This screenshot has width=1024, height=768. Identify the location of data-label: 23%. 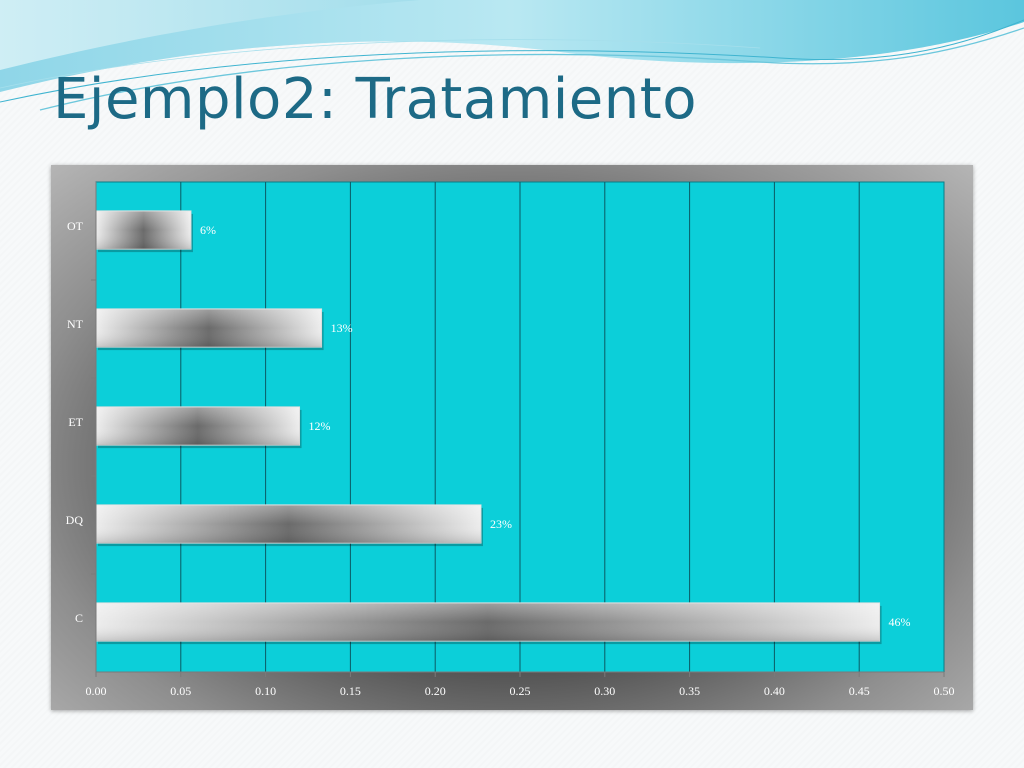
(501, 524).